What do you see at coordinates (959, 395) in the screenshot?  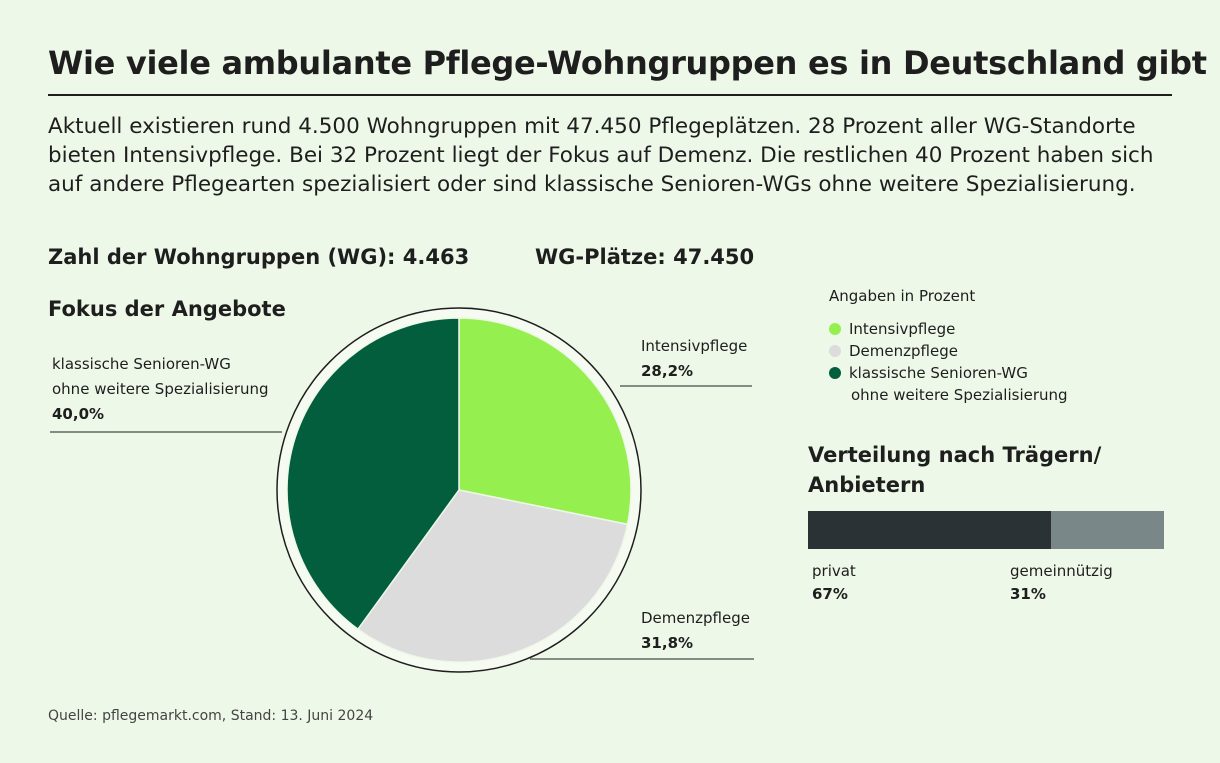 I see `legend-label-klassisch-line2: ohne weitere Spezialisierung` at bounding box center [959, 395].